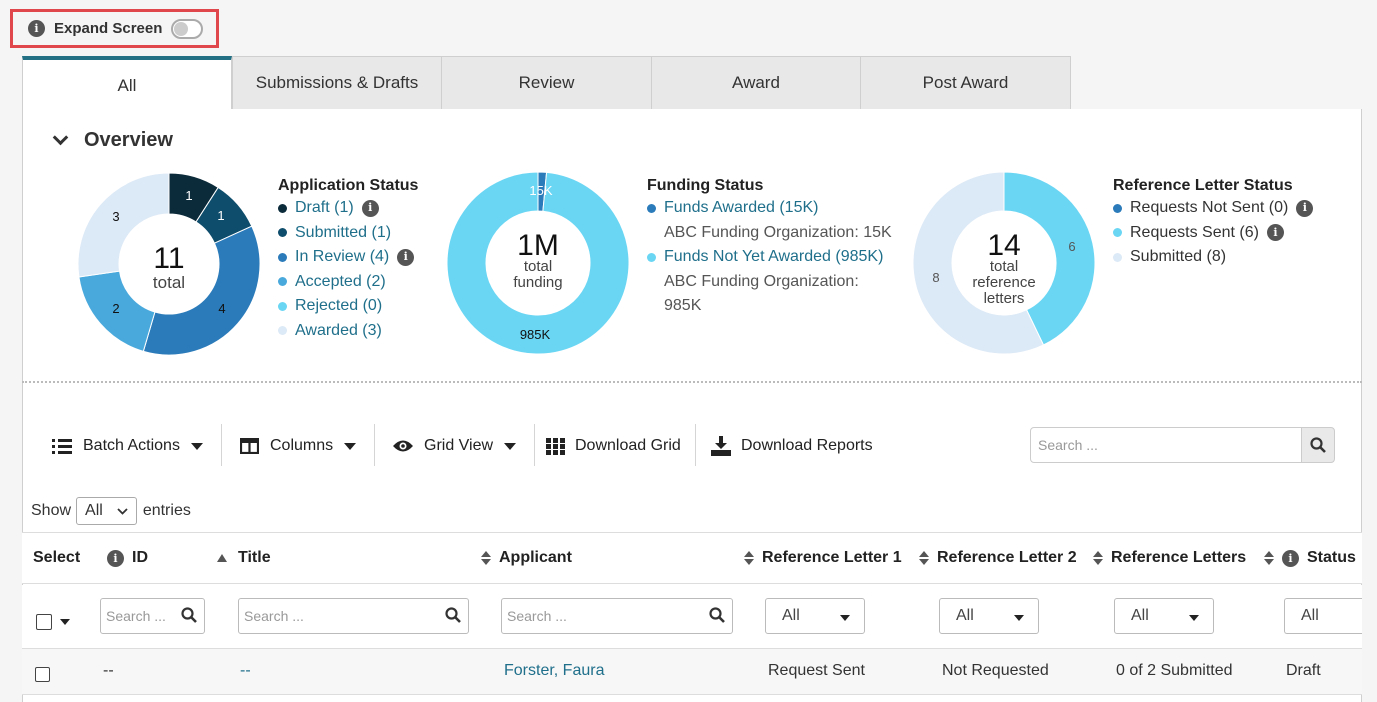  I want to click on column-reference-letters: Reference Letters, so click(1169, 558).